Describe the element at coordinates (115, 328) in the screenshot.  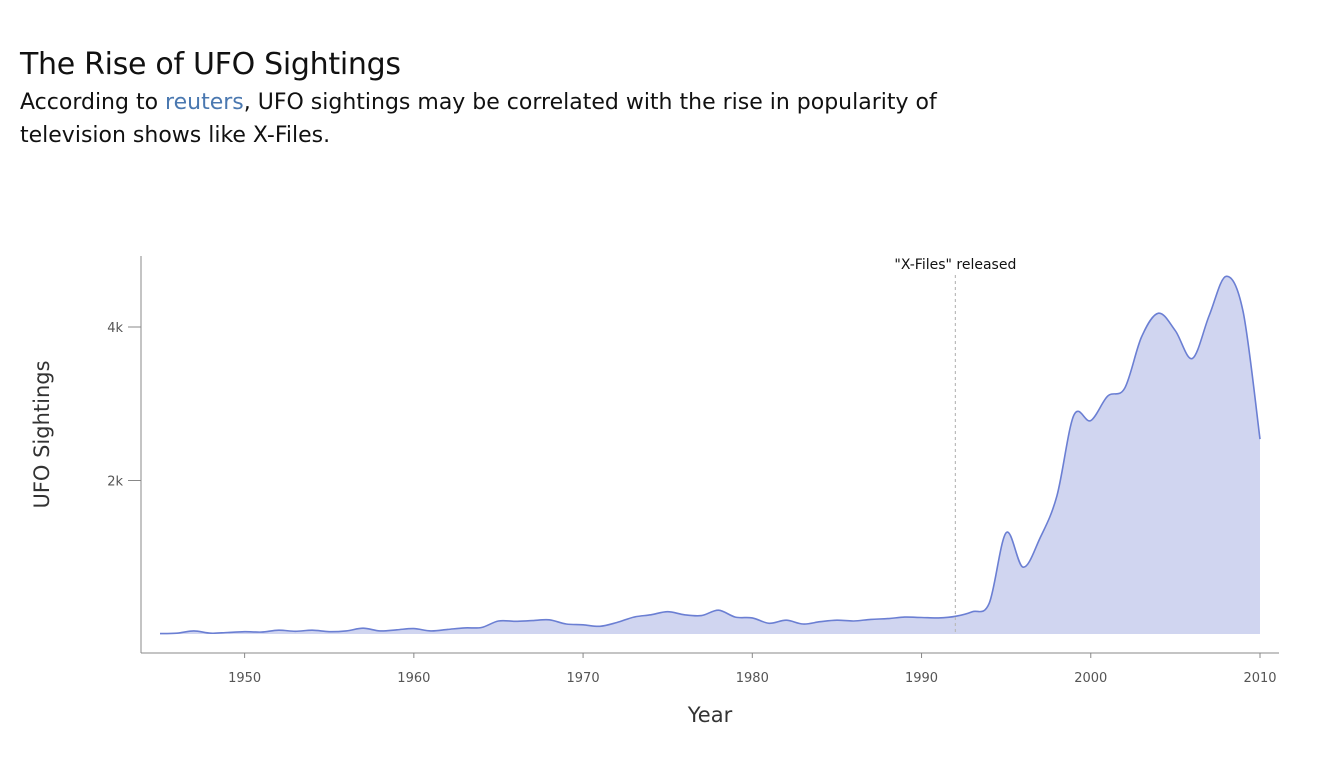
I see `y-tick-label-4000: 4k` at that location.